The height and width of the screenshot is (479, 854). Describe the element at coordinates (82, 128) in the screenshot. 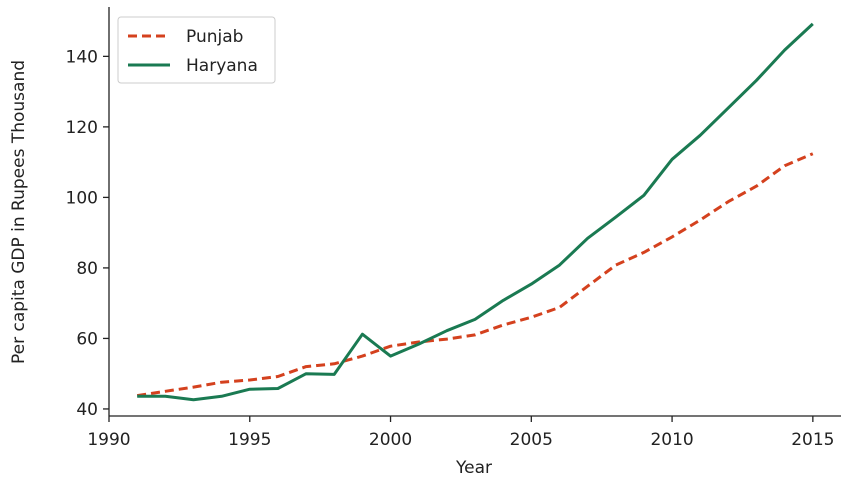

I see `y-tick-label: 120` at that location.